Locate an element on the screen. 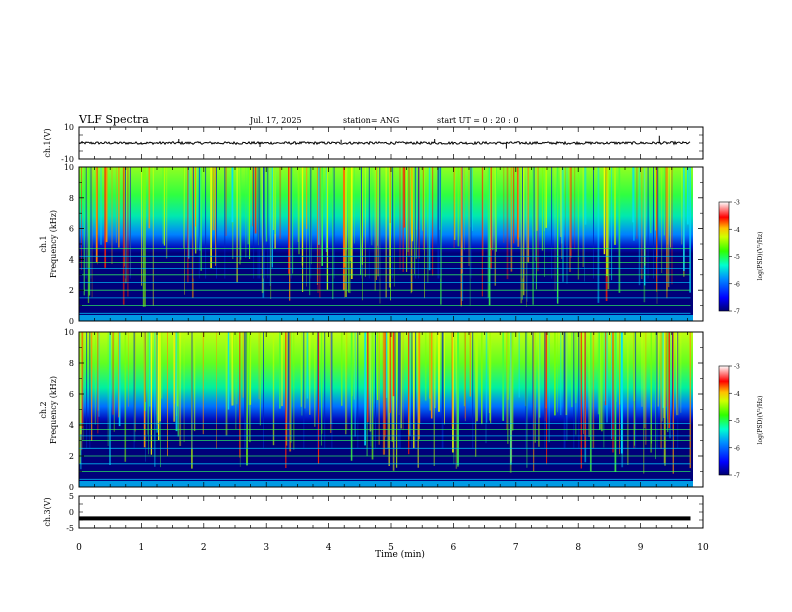 The image size is (792, 612). time-tick-label: 10 is located at coordinates (703, 548).